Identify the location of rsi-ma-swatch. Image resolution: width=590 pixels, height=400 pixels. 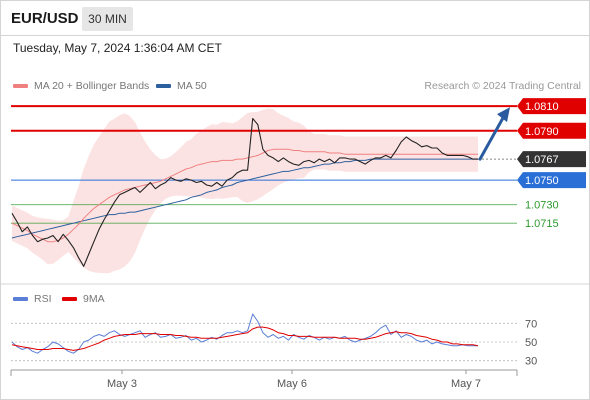
(69, 299).